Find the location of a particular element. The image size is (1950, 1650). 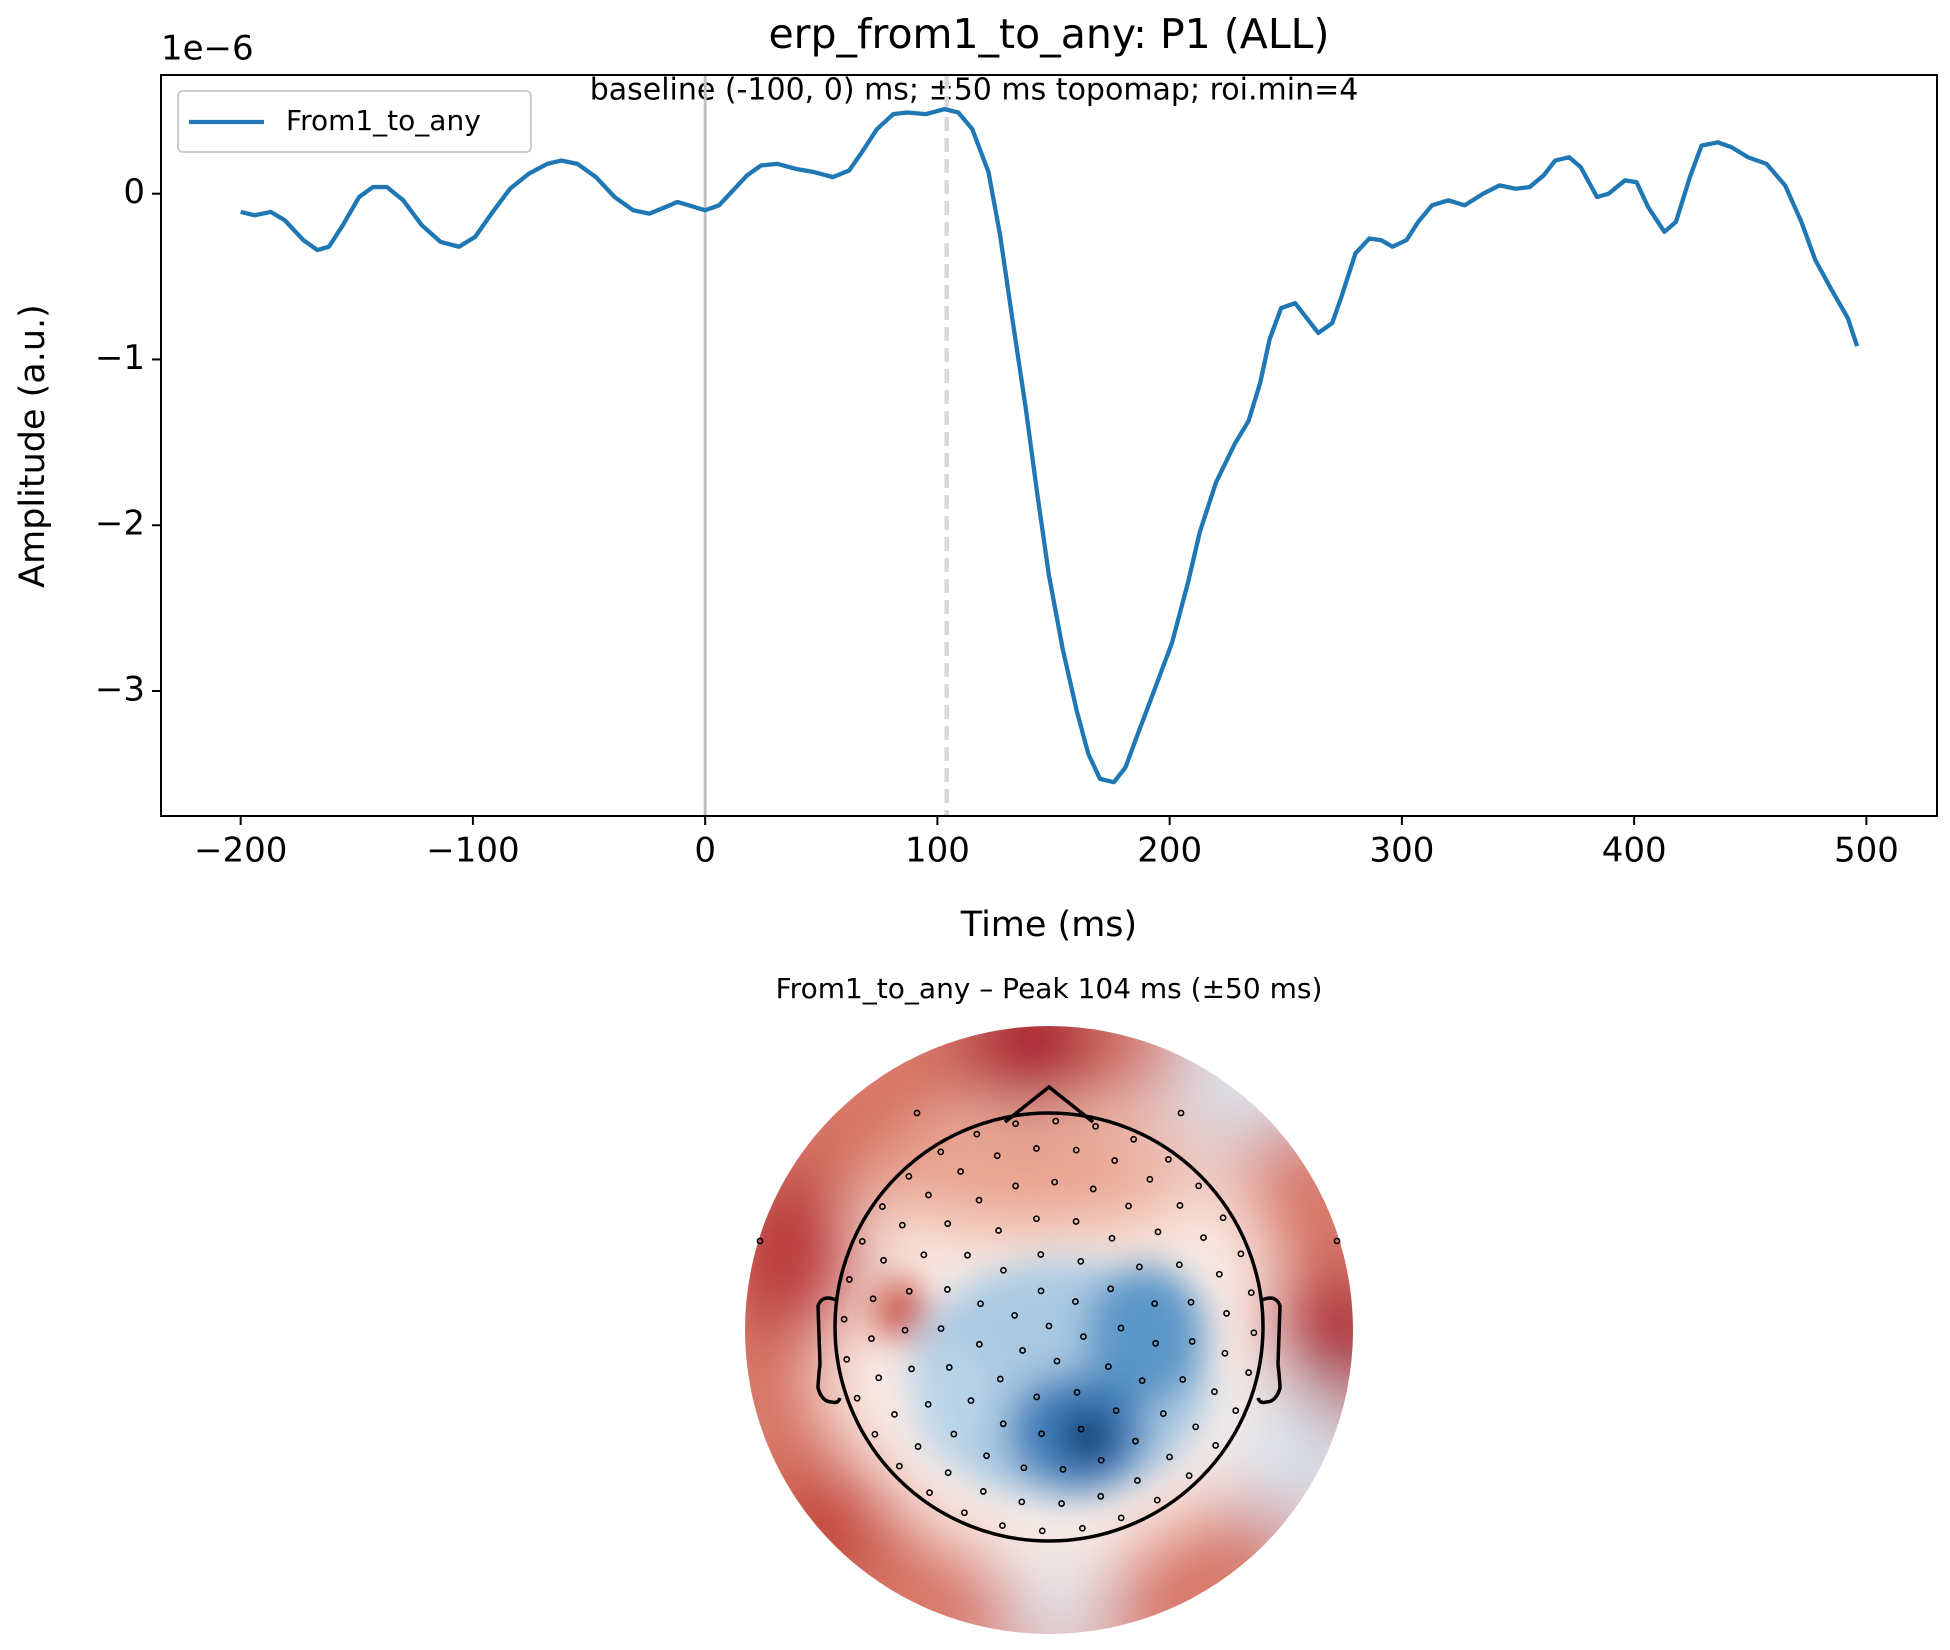

y-offset-label: 1e−6 is located at coordinates (207, 49).